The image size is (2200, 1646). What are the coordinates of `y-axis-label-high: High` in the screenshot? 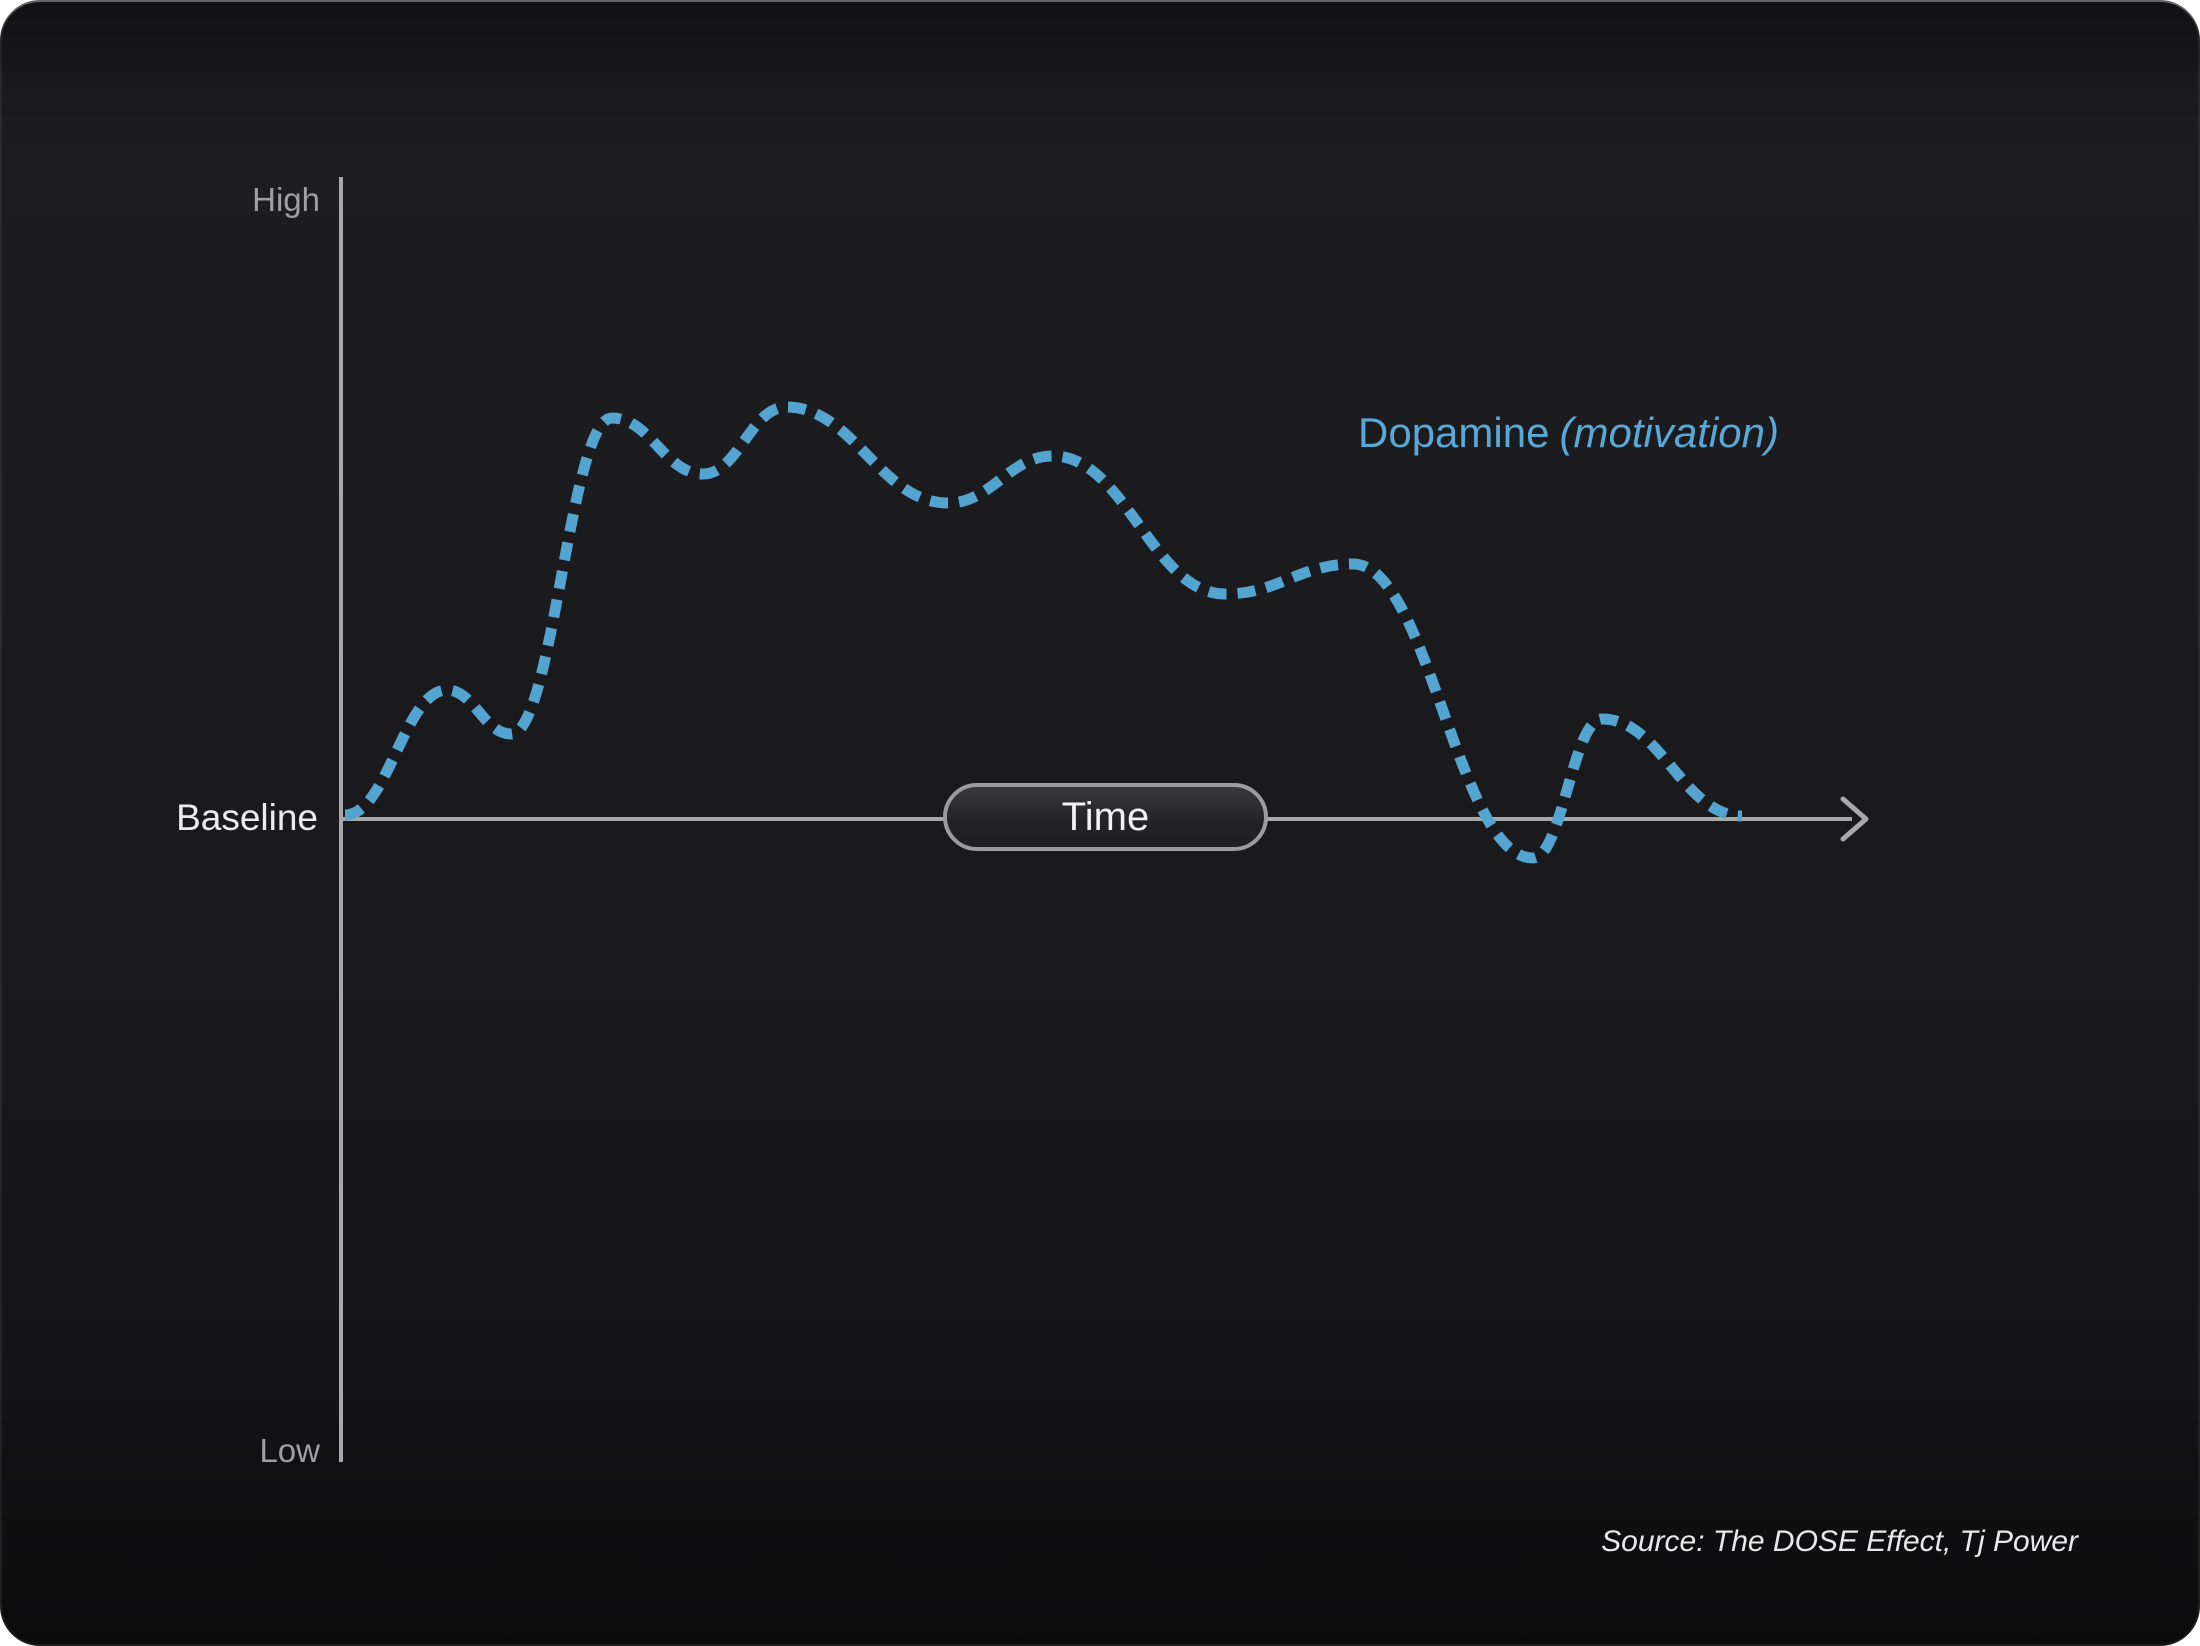 It's located at (286, 199).